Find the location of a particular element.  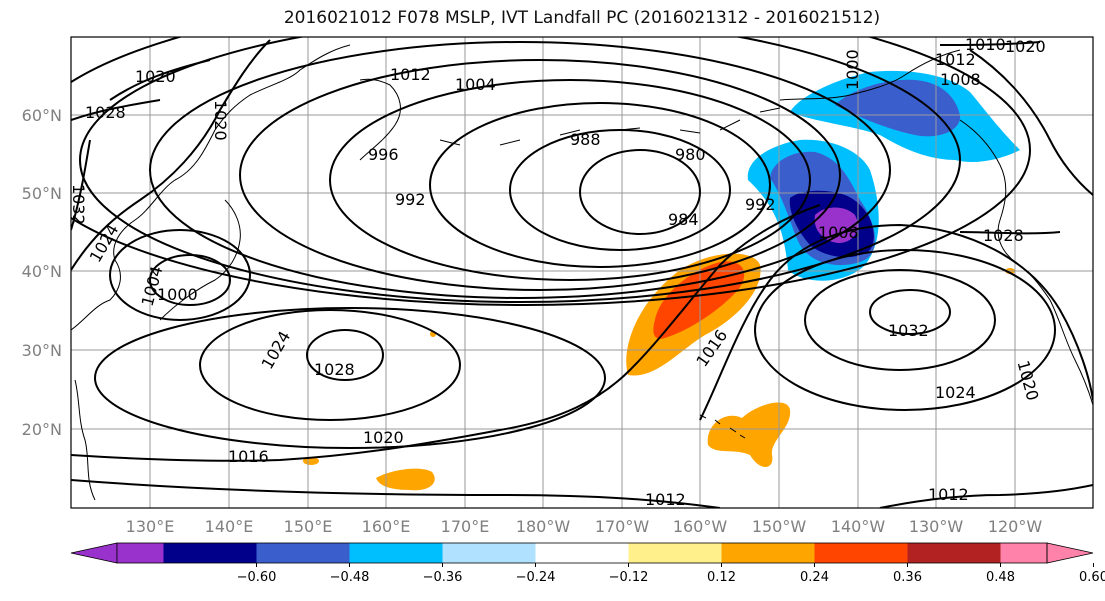

ivt-positive-patch is located at coordinates (405, 479).